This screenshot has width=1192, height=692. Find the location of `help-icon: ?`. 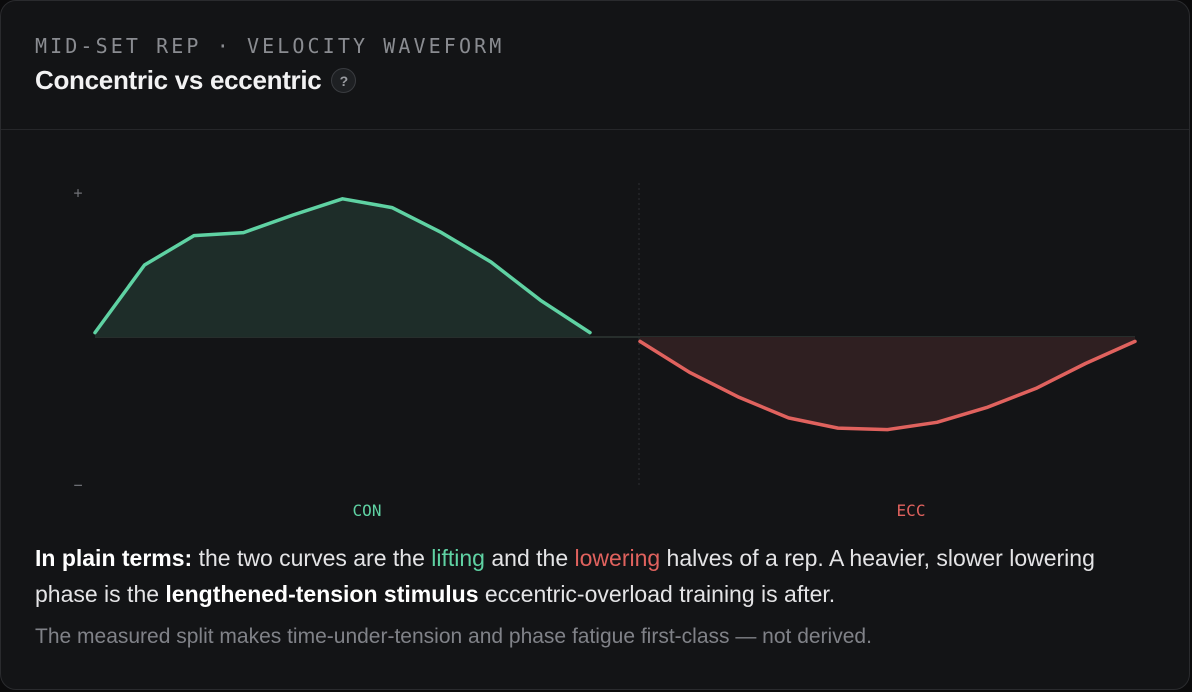

help-icon: ? is located at coordinates (344, 80).